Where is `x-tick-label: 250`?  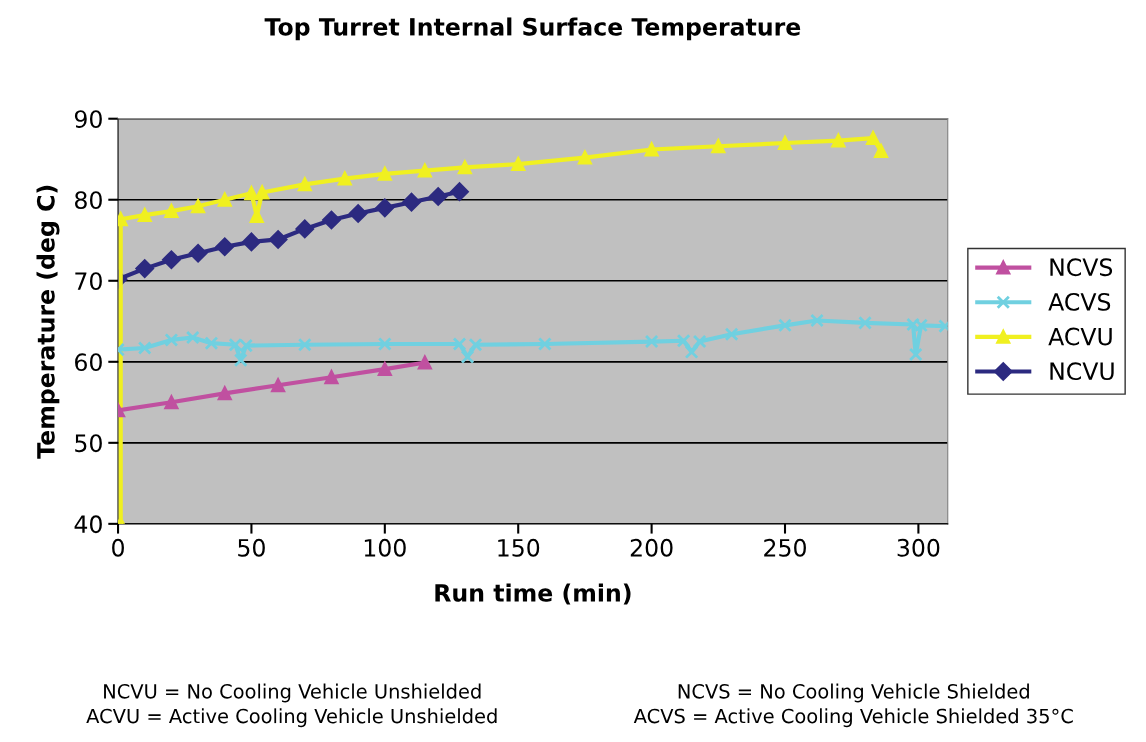
x-tick-label: 250 is located at coordinates (785, 547).